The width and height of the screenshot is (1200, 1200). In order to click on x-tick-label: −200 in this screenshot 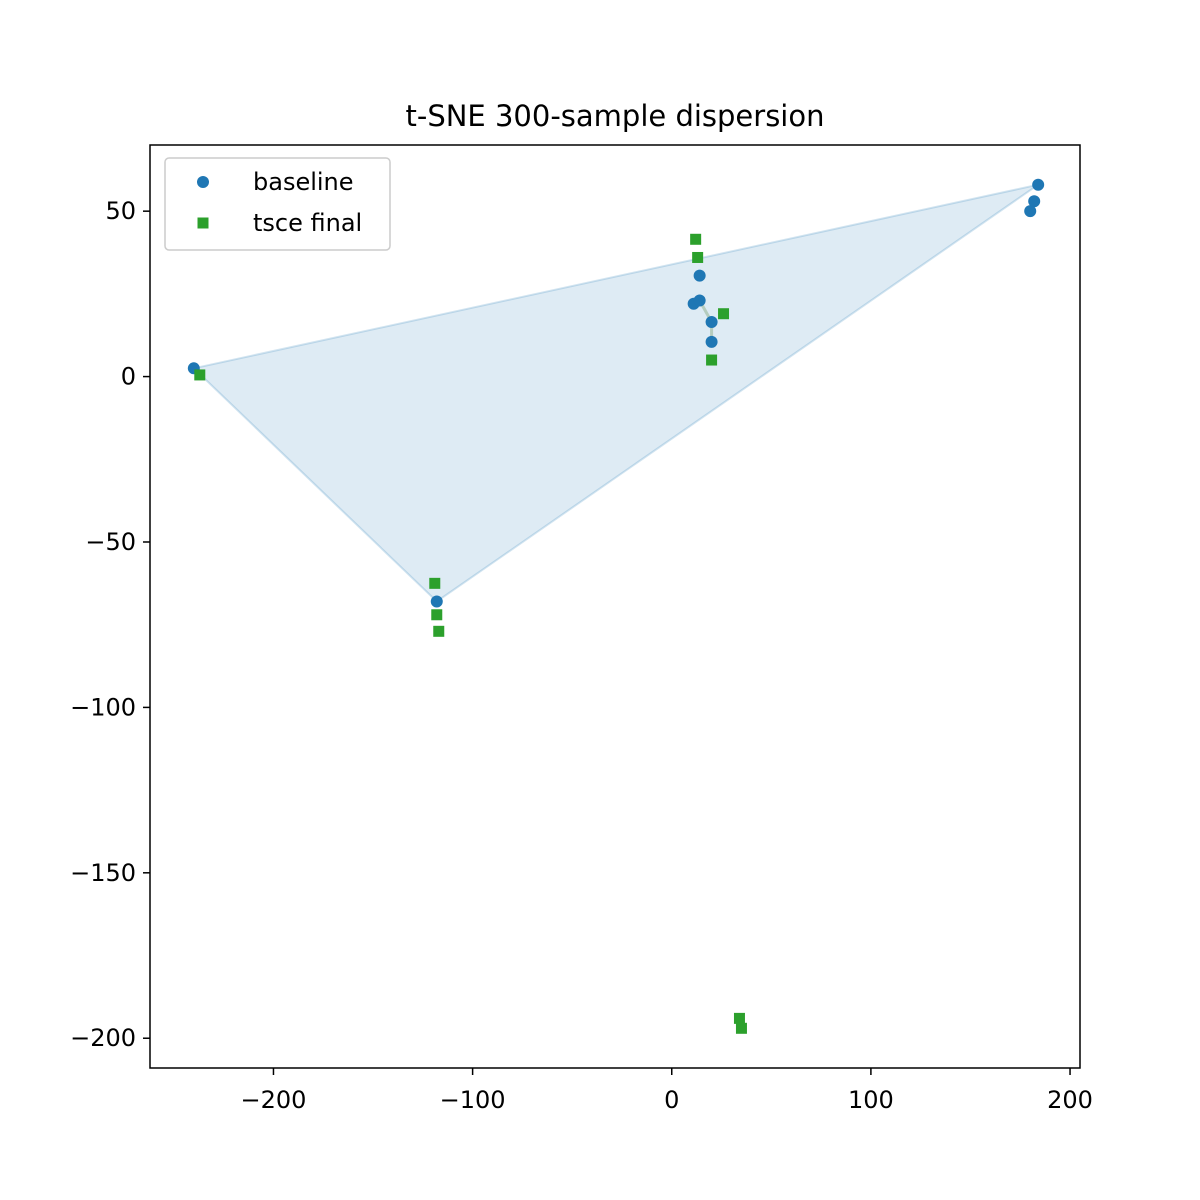, I will do `click(274, 1100)`.